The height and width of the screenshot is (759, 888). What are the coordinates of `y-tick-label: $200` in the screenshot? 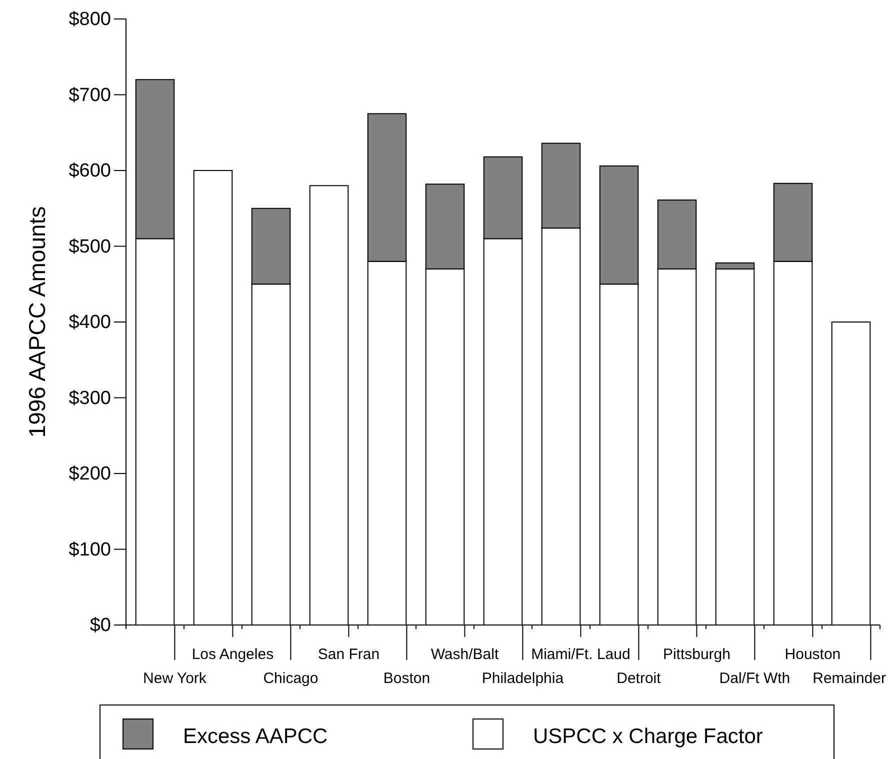 It's located at (89, 474).